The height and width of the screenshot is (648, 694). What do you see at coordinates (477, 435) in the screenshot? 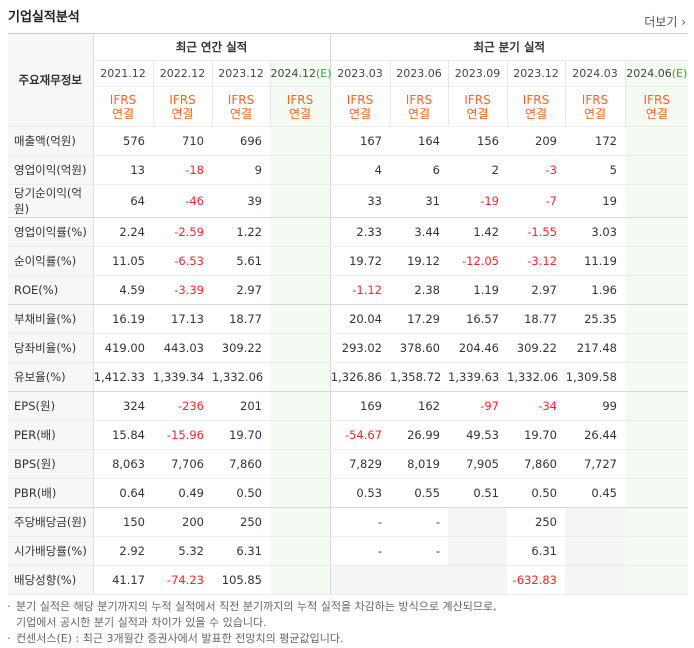
I see `value-cell: 49.53` at bounding box center [477, 435].